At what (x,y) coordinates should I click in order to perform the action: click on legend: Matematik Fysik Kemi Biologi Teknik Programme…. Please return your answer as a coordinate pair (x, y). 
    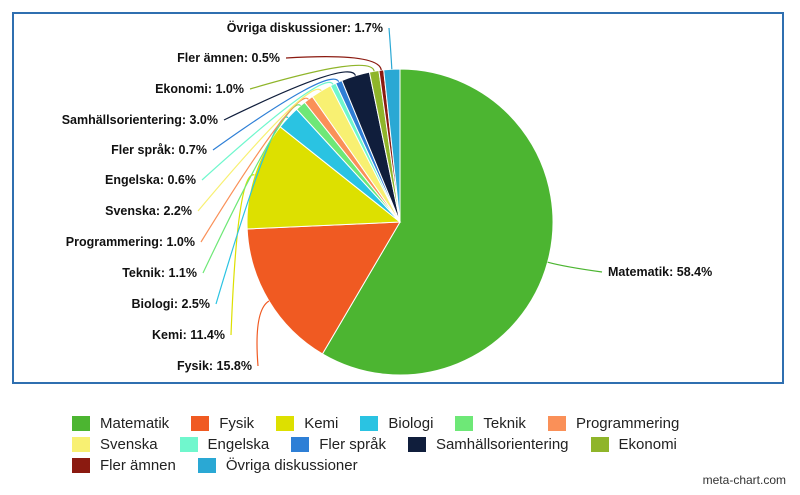
    Looking at the image, I should click on (422, 444).